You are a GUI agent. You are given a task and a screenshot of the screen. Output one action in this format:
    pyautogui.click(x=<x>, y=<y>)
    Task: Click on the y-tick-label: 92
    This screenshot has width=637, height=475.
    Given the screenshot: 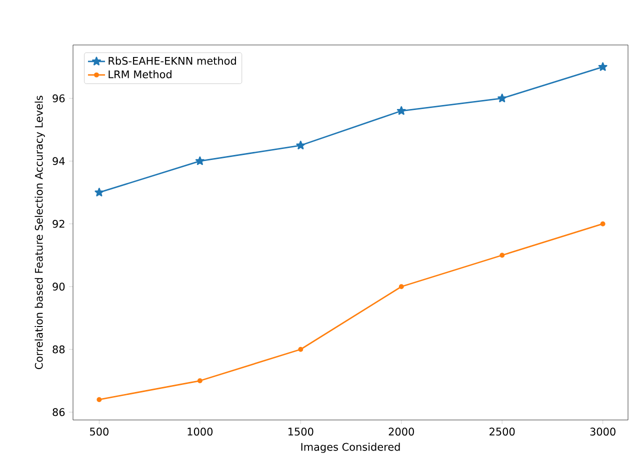 What is the action you would take?
    pyautogui.click(x=58, y=224)
    